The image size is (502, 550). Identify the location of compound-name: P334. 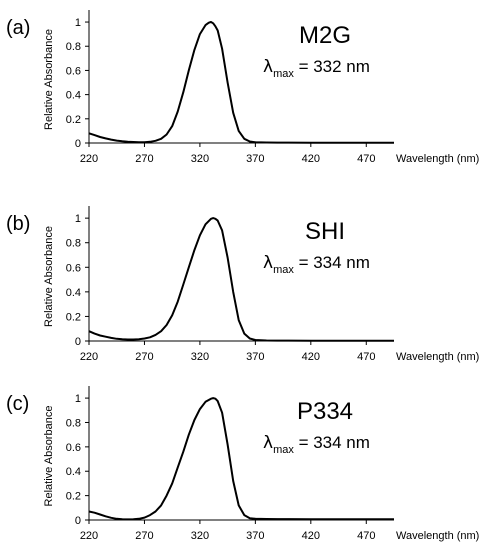
(325, 411).